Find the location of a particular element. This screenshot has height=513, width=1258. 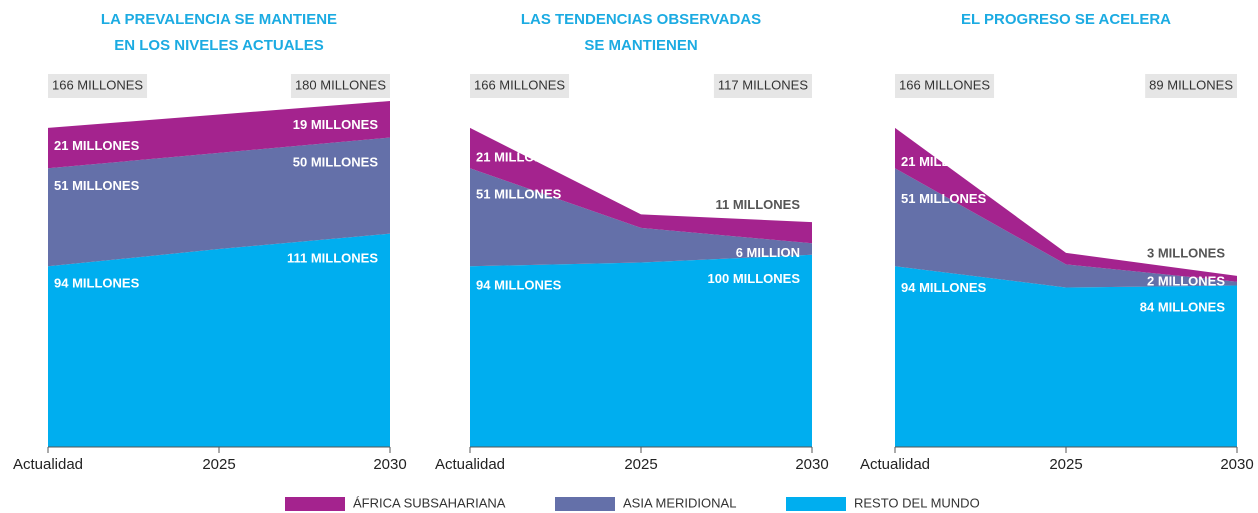

legend-label: ASIA MERIDIONAL is located at coordinates (679, 502).